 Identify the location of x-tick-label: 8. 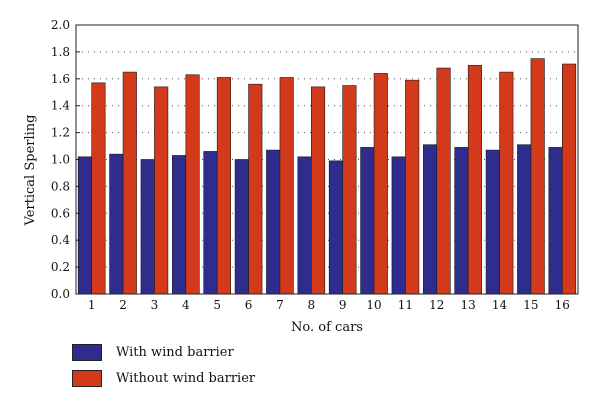
(311, 305).